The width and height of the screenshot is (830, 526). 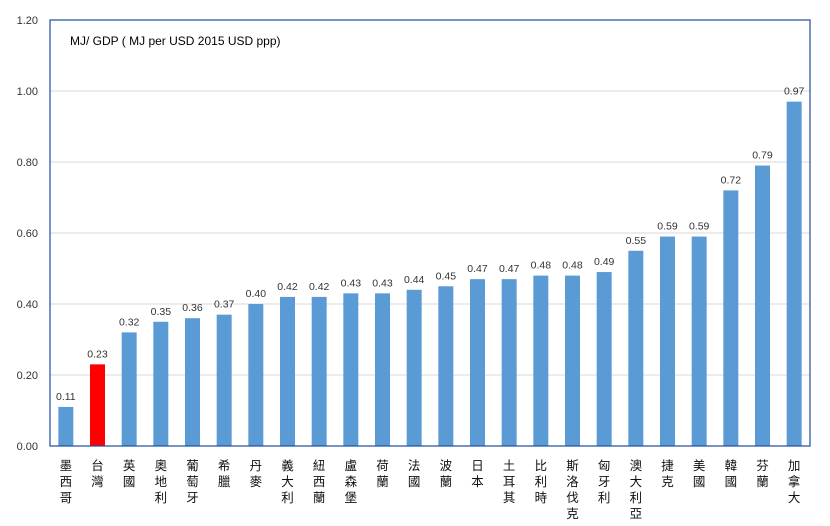 What do you see at coordinates (97, 354) in the screenshot?
I see `data-label: 0.23` at bounding box center [97, 354].